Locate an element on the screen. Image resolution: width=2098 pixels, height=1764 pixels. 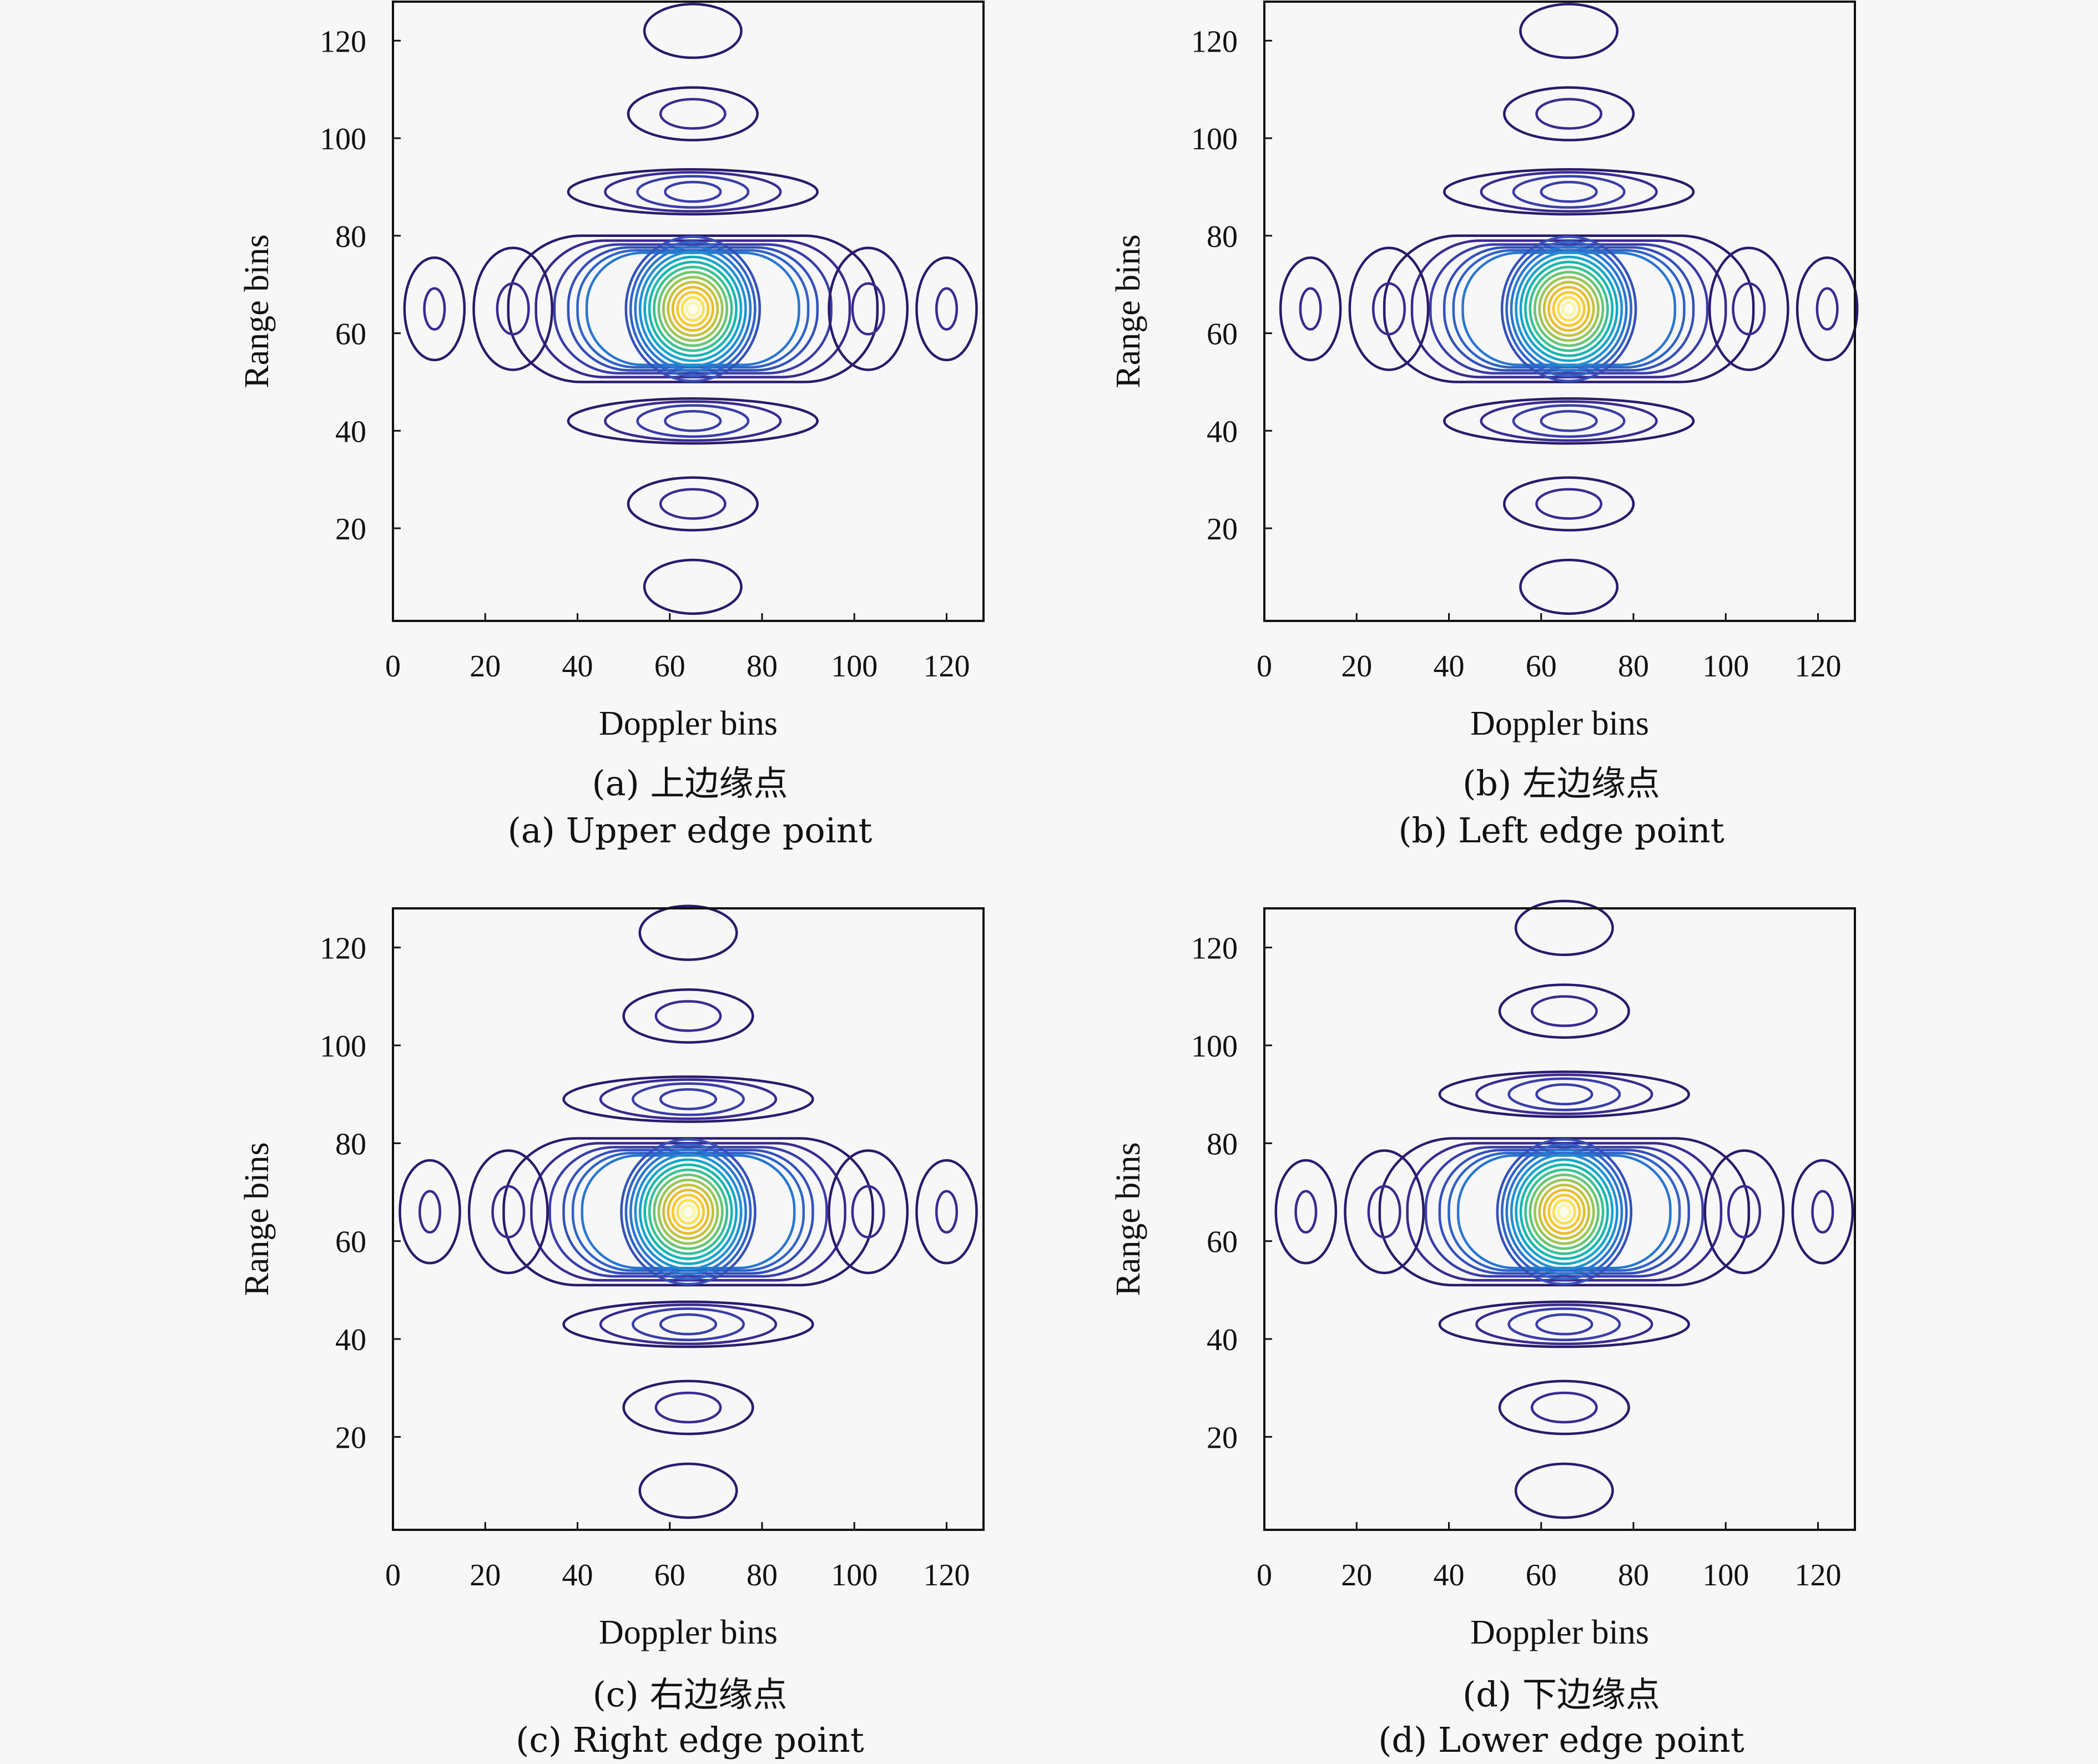
caption-d-cn: (d) 下边缘点 is located at coordinates (1561, 1694).